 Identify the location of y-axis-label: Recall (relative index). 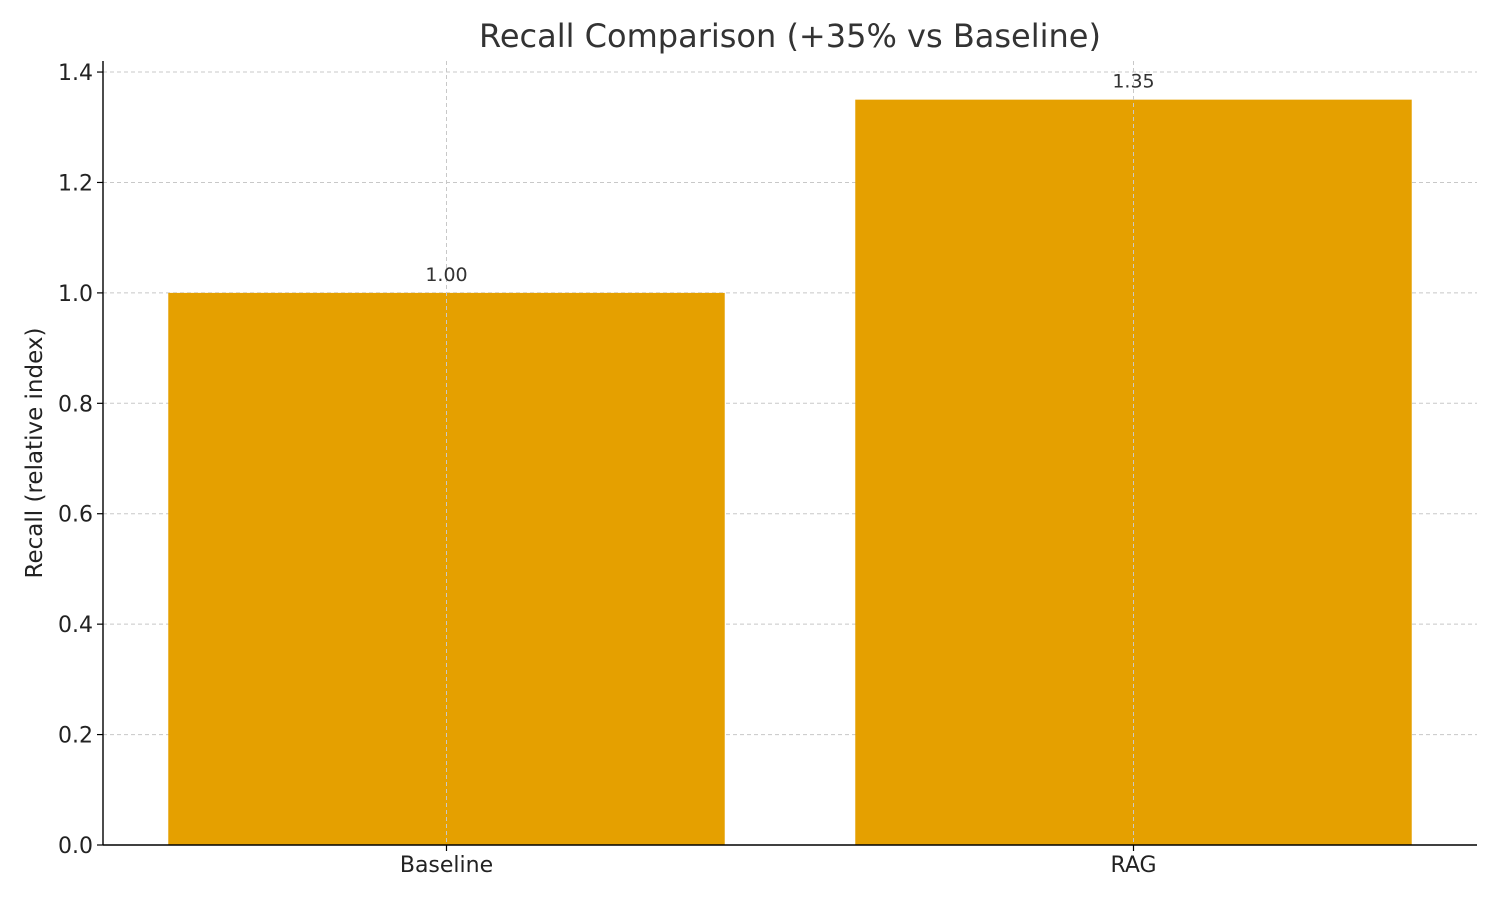
(35, 453).